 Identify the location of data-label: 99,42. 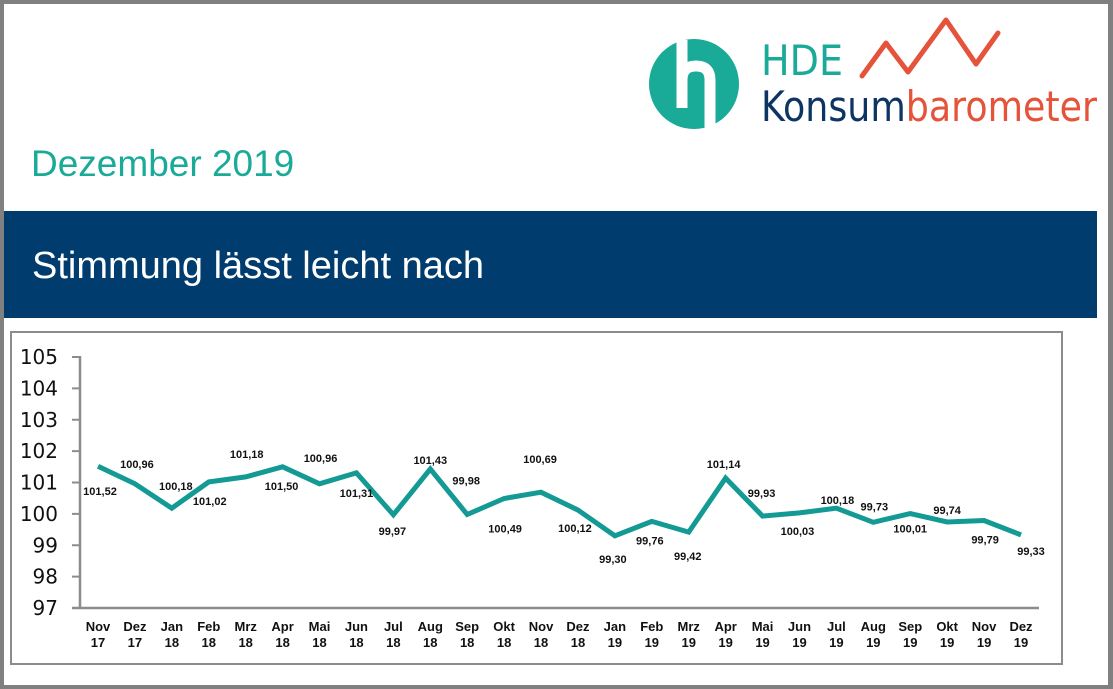
(688, 557).